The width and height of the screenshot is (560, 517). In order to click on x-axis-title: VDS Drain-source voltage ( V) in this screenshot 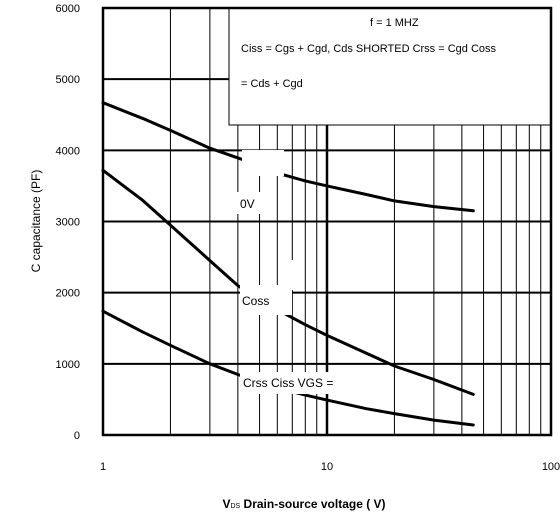, I will do `click(303, 504)`.